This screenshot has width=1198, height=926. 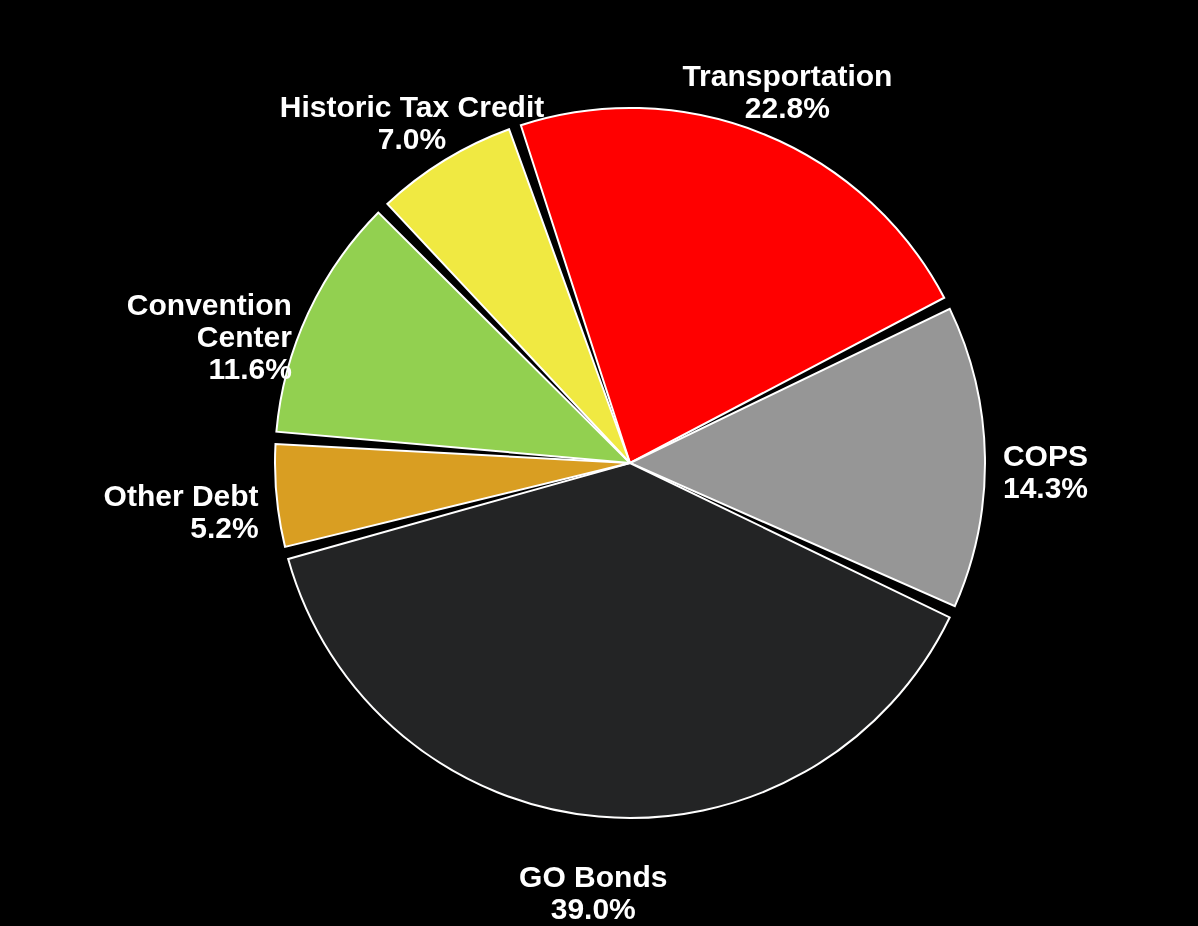 I want to click on slice-label: Transportation, so click(x=787, y=75).